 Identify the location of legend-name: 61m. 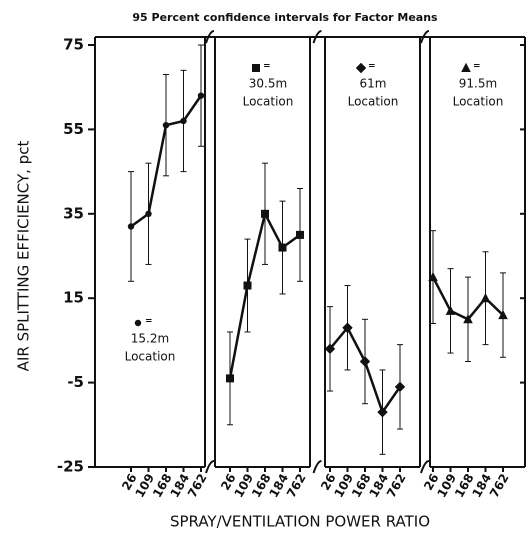
(373, 84).